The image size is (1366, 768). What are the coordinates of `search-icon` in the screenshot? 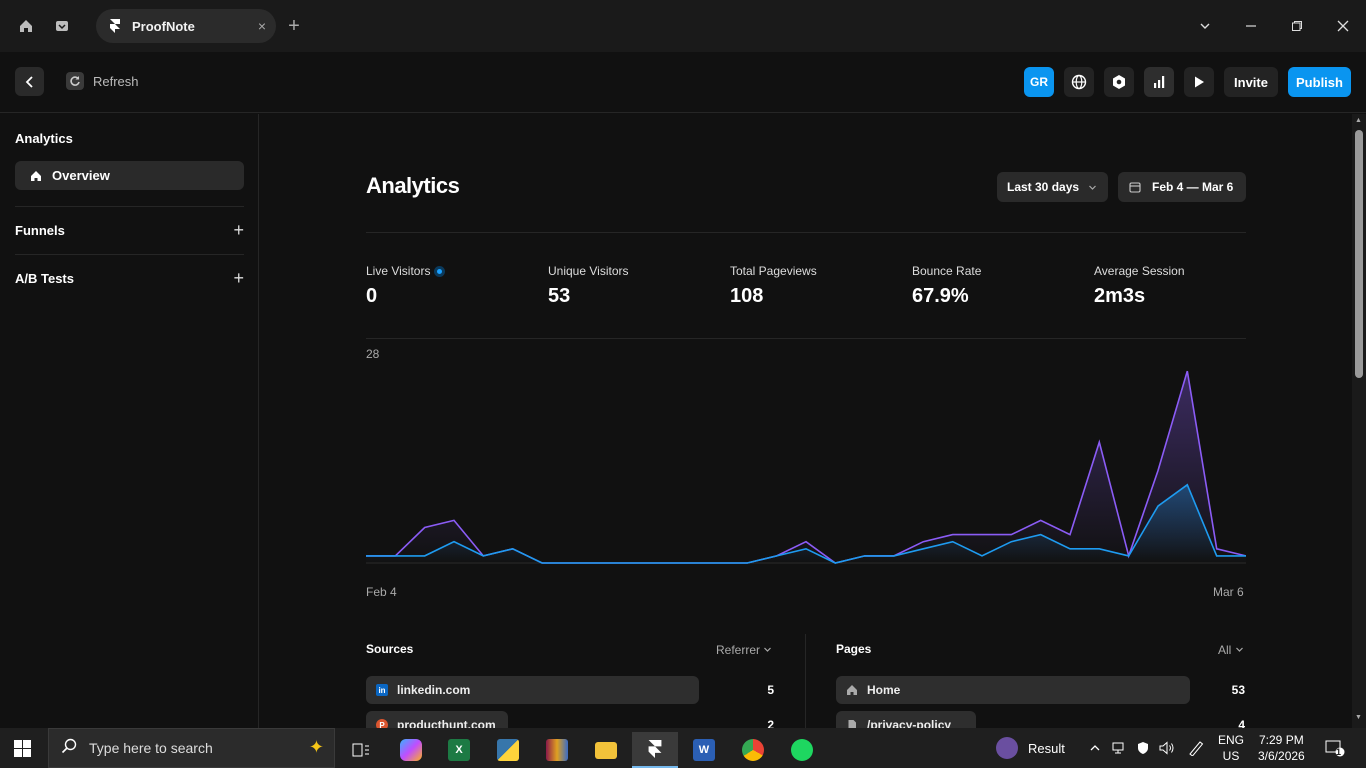 It's located at (69, 748).